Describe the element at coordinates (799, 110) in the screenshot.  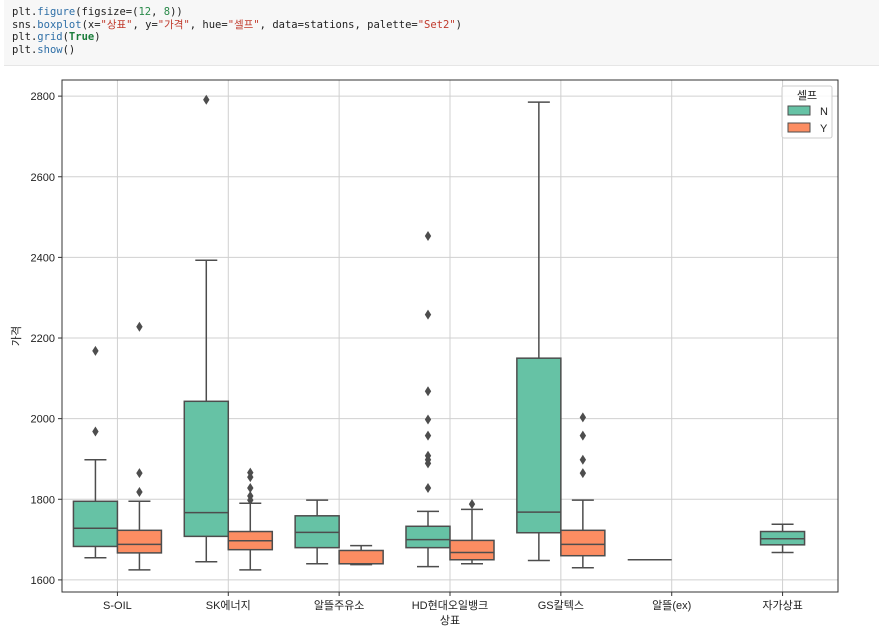
I see `legend-swatch-n` at that location.